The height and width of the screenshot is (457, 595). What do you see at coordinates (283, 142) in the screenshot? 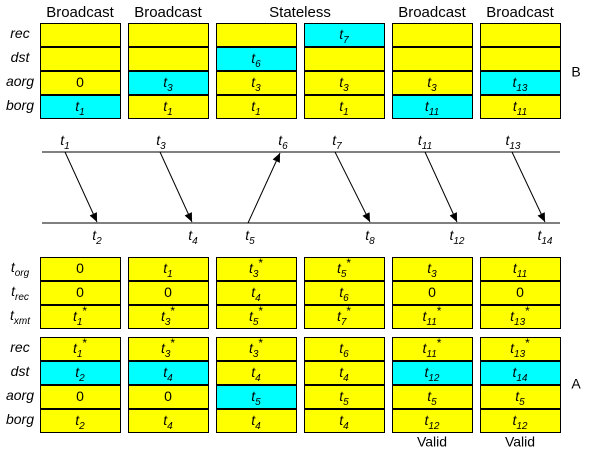
I see `timeline-label: t6` at bounding box center [283, 142].